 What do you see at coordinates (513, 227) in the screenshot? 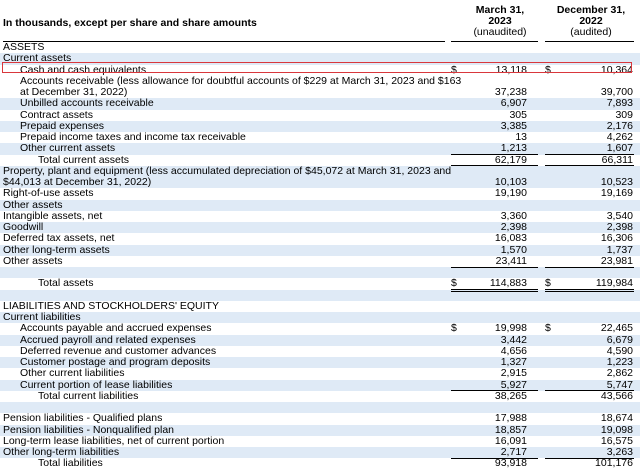
I see `value-march-2023: 2,398` at bounding box center [513, 227].